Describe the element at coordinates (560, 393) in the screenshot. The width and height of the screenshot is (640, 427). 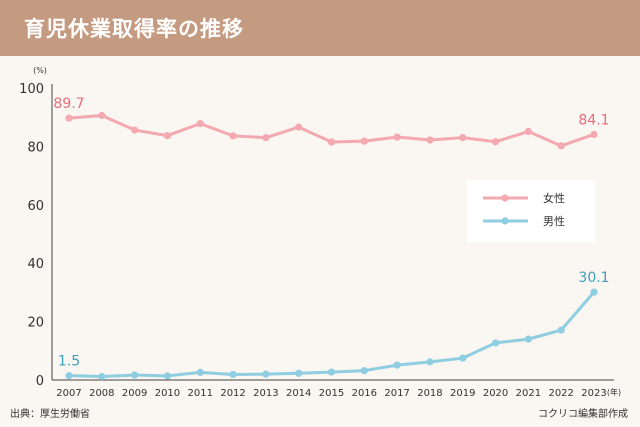
I see `x-tick-label: 2022` at that location.